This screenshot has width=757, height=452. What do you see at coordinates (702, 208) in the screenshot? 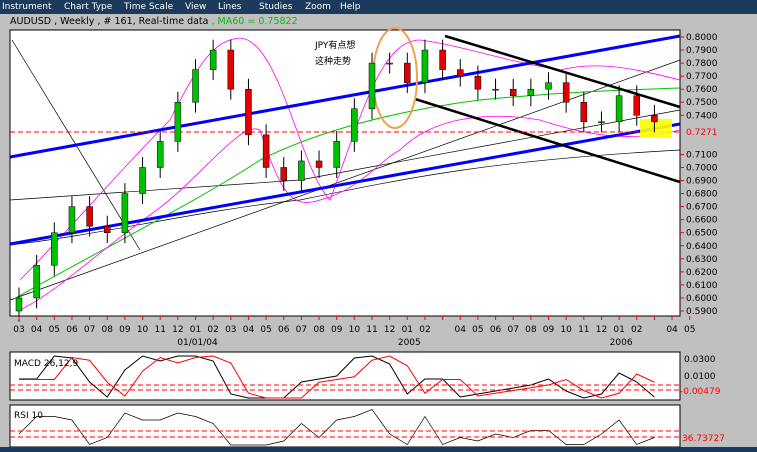
I see `y-tick-label: 0.6700` at bounding box center [702, 208].